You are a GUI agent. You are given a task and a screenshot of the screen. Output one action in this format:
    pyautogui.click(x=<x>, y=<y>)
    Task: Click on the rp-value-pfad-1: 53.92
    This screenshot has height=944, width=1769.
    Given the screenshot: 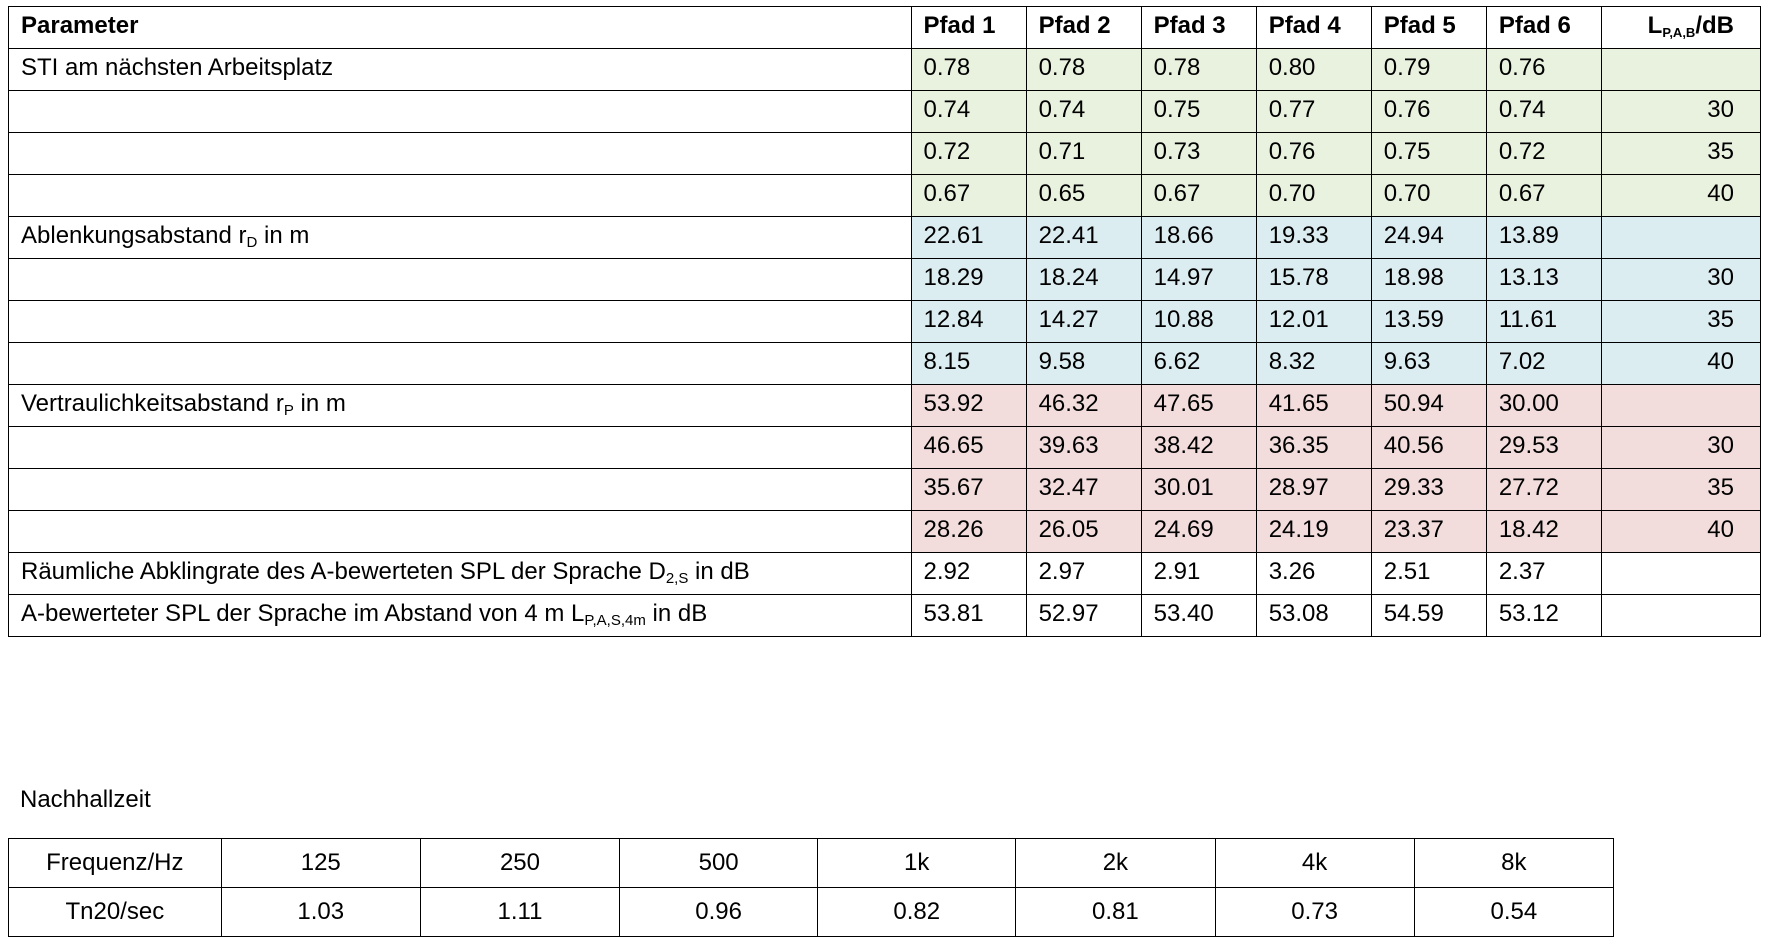 What is the action you would take?
    pyautogui.click(x=968, y=405)
    